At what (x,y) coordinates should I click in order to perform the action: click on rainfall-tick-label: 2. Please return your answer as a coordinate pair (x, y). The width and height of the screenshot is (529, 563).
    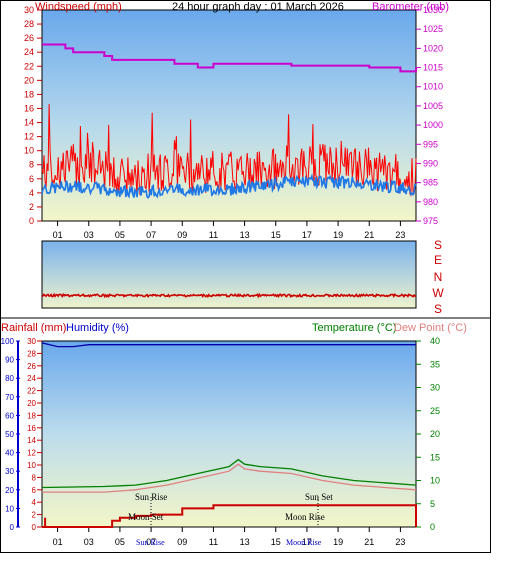
    Looking at the image, I should click on (34, 515).